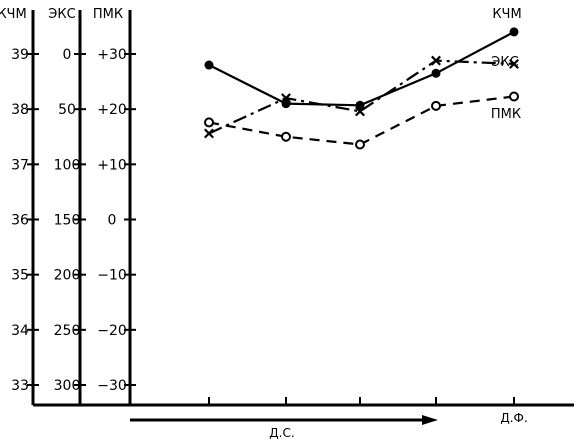 The image size is (579, 442). Describe the element at coordinates (108, 14) in the screenshot. I see `axis-title: ПМК` at that location.